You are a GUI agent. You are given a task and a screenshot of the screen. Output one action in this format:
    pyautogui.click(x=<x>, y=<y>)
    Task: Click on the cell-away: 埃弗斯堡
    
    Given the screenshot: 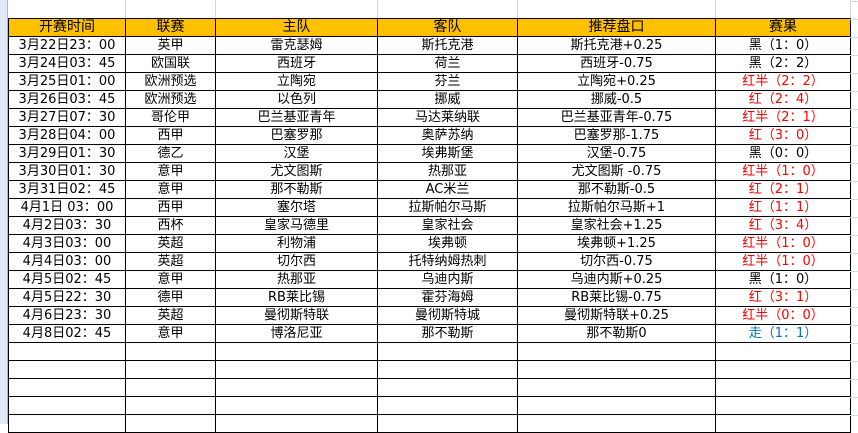 What is the action you would take?
    pyautogui.click(x=447, y=153)
    